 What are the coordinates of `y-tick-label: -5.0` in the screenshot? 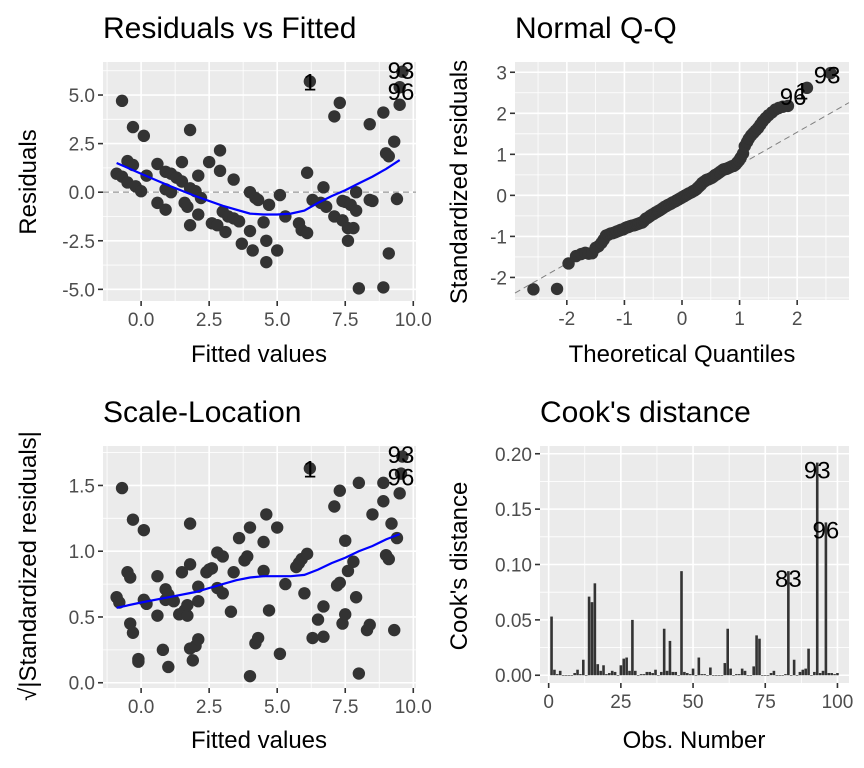 It's located at (78, 290).